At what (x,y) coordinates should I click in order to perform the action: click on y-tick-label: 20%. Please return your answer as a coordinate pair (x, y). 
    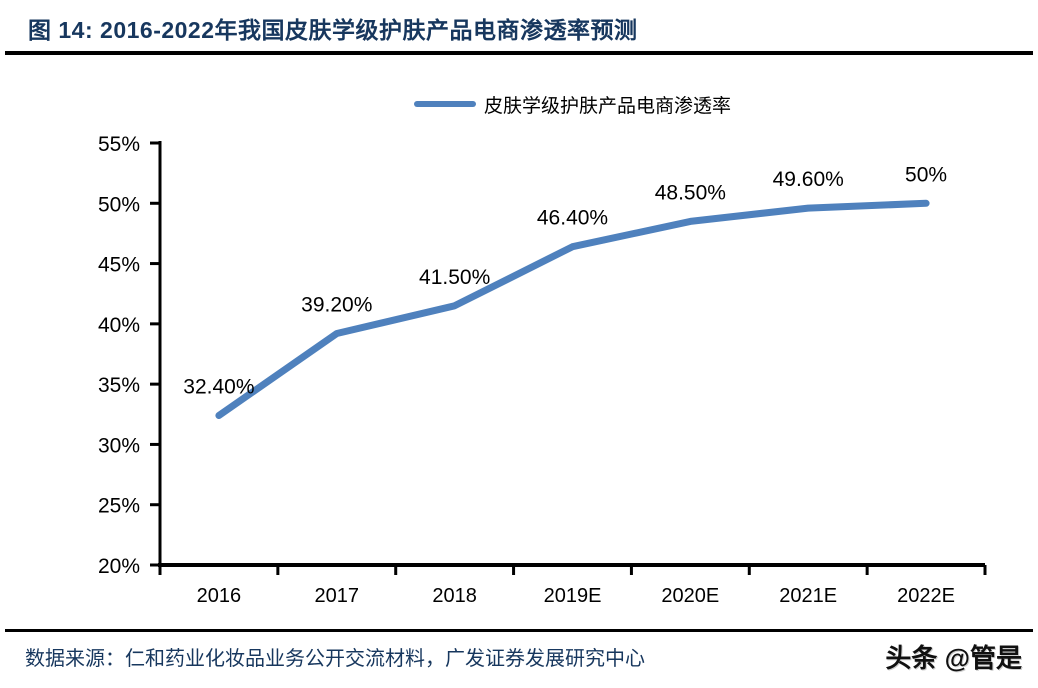
    Looking at the image, I should click on (119, 566).